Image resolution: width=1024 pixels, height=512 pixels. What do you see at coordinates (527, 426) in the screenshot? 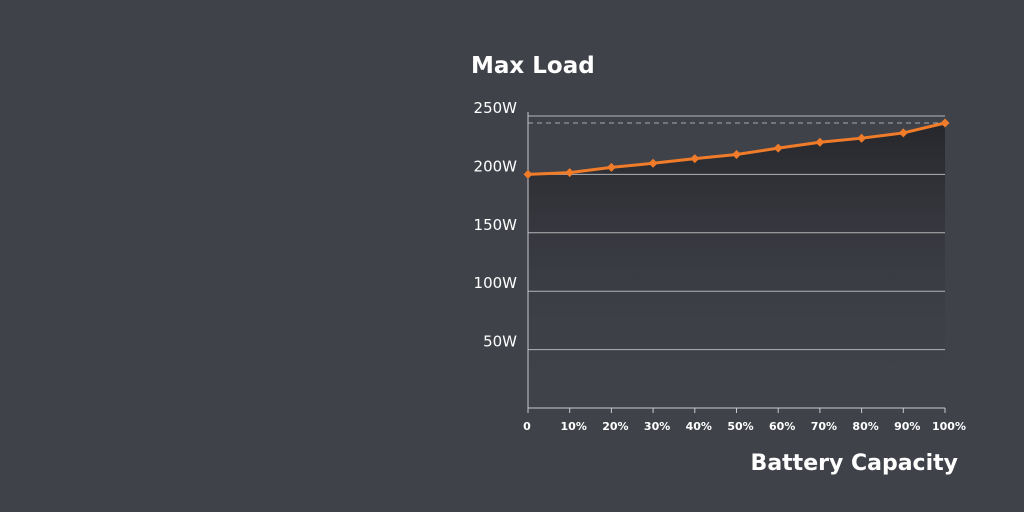
I see `x-tick-label: 0` at bounding box center [527, 426].